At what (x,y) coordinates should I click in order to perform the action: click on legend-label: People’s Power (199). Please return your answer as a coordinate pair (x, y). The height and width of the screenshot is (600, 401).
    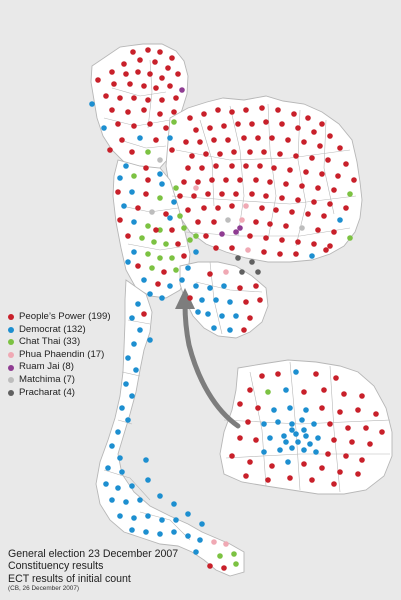
    Looking at the image, I should click on (65, 316).